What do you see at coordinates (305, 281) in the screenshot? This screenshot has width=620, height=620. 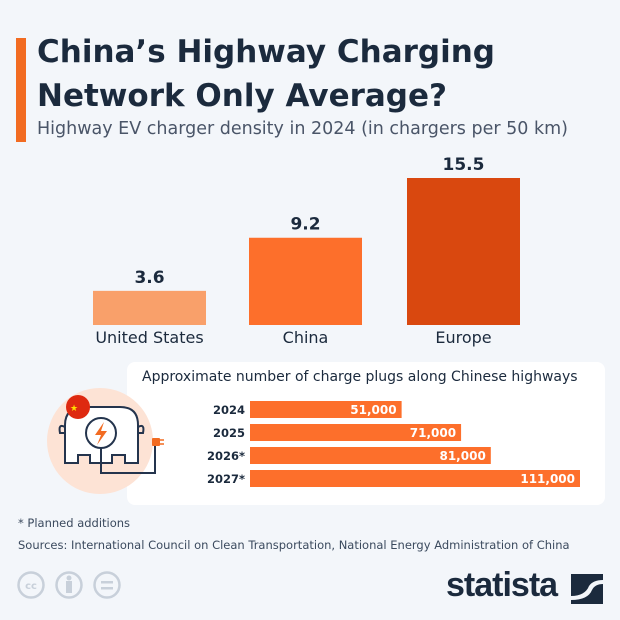 I see `bar-china` at bounding box center [305, 281].